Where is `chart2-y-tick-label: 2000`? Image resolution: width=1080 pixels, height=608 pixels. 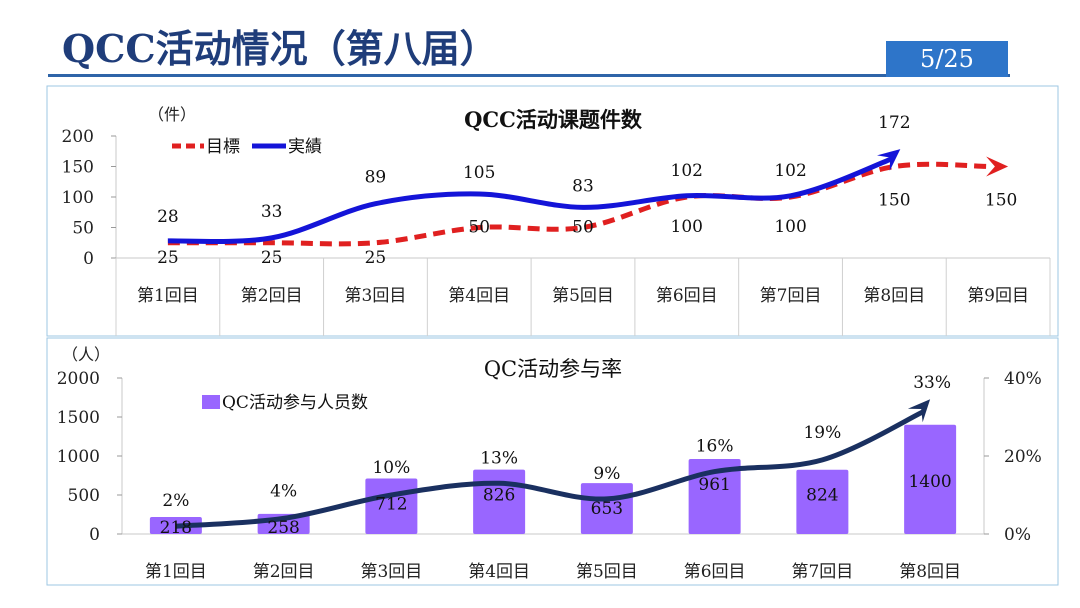 chart2-y-tick-label: 2000 is located at coordinates (78, 379).